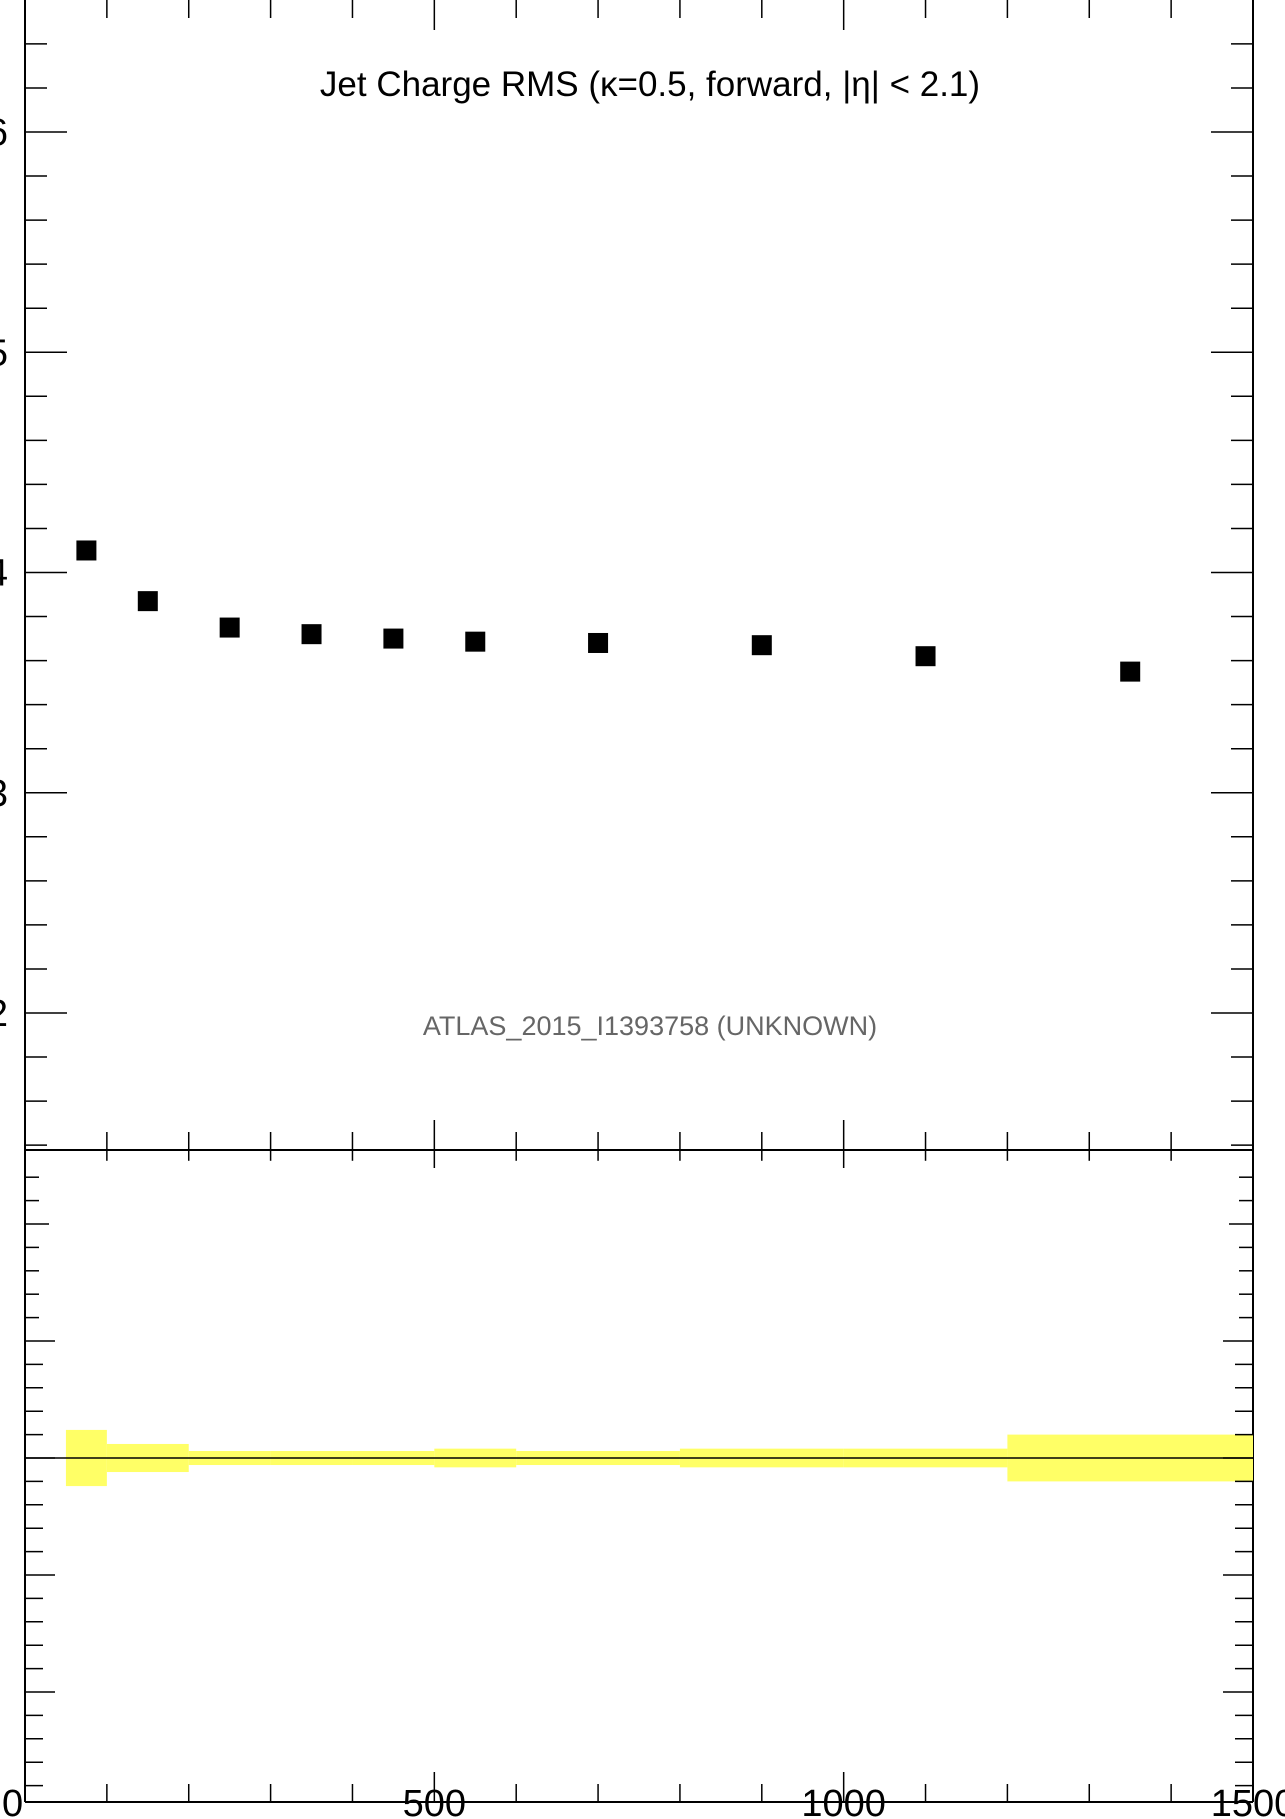 This screenshot has height=1819, width=1285. I want to click on x-tick-label: 1500, so click(1248, 1801).